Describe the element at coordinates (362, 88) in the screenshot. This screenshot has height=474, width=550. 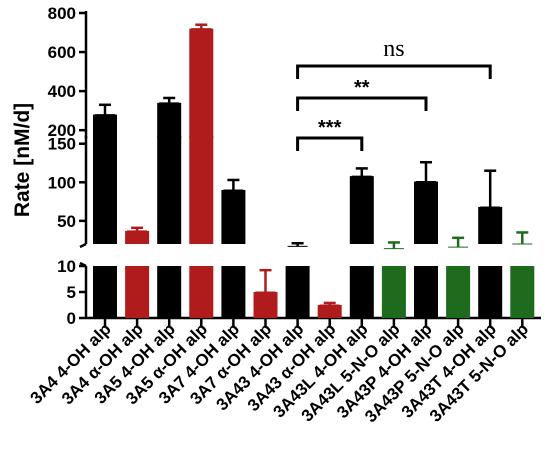
I see `significance-label: **` at that location.